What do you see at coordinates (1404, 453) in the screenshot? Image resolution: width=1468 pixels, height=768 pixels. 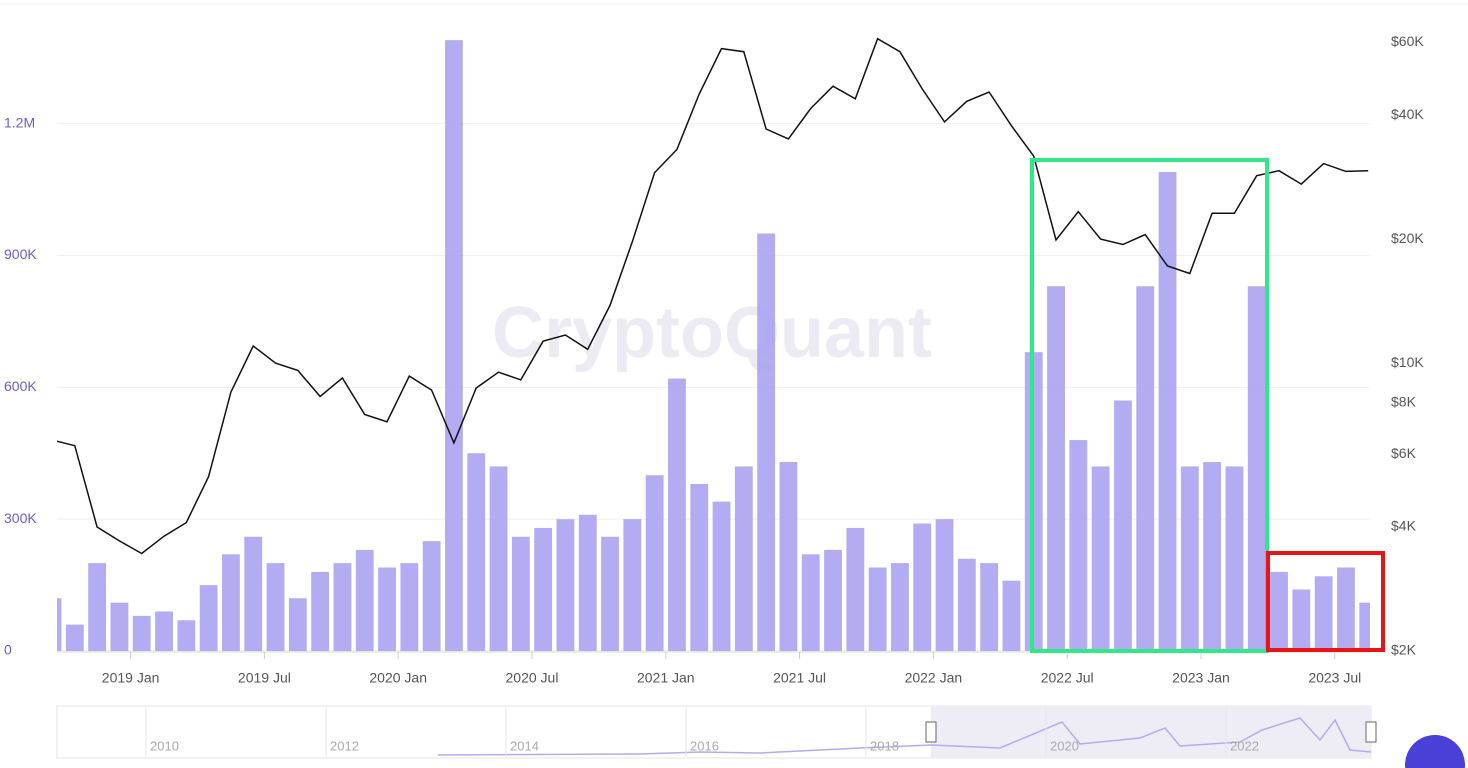 I see `y2-tick-label: $6K` at bounding box center [1404, 453].